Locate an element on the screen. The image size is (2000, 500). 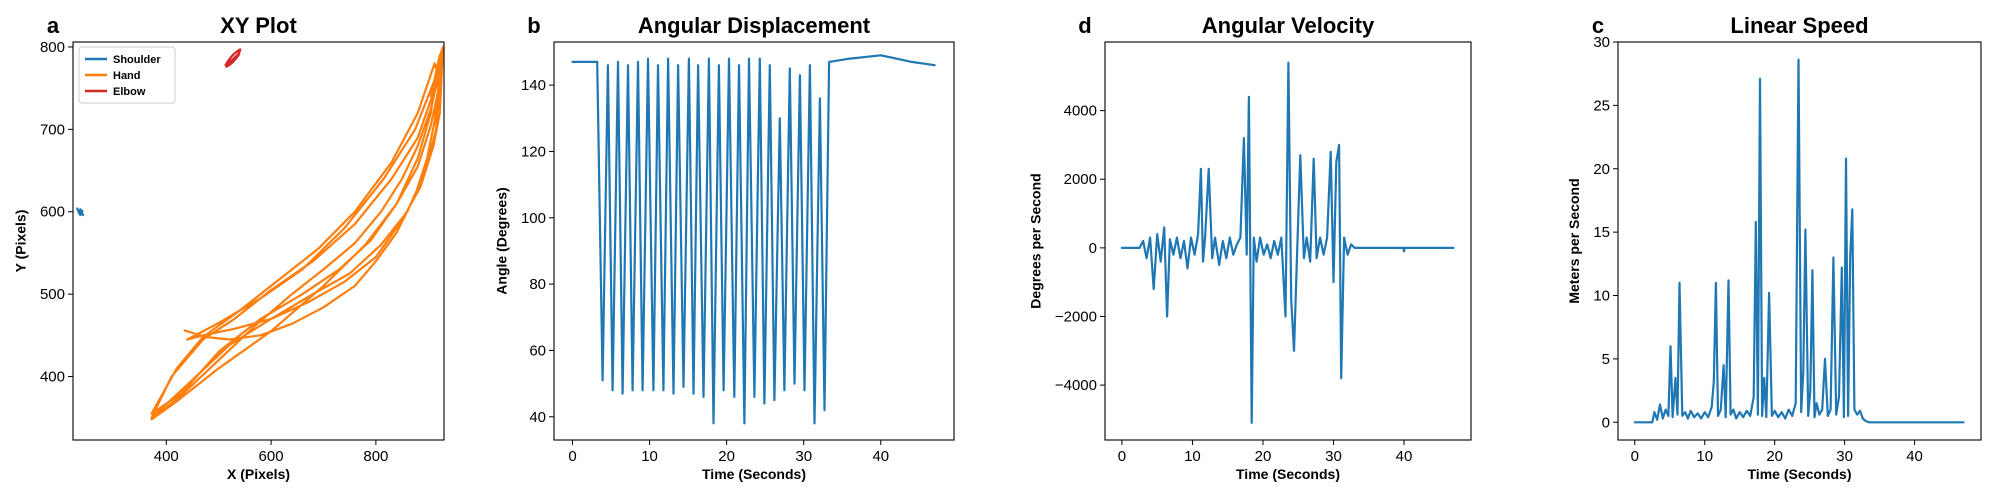
y-tick-label: 60 is located at coordinates (537, 350).